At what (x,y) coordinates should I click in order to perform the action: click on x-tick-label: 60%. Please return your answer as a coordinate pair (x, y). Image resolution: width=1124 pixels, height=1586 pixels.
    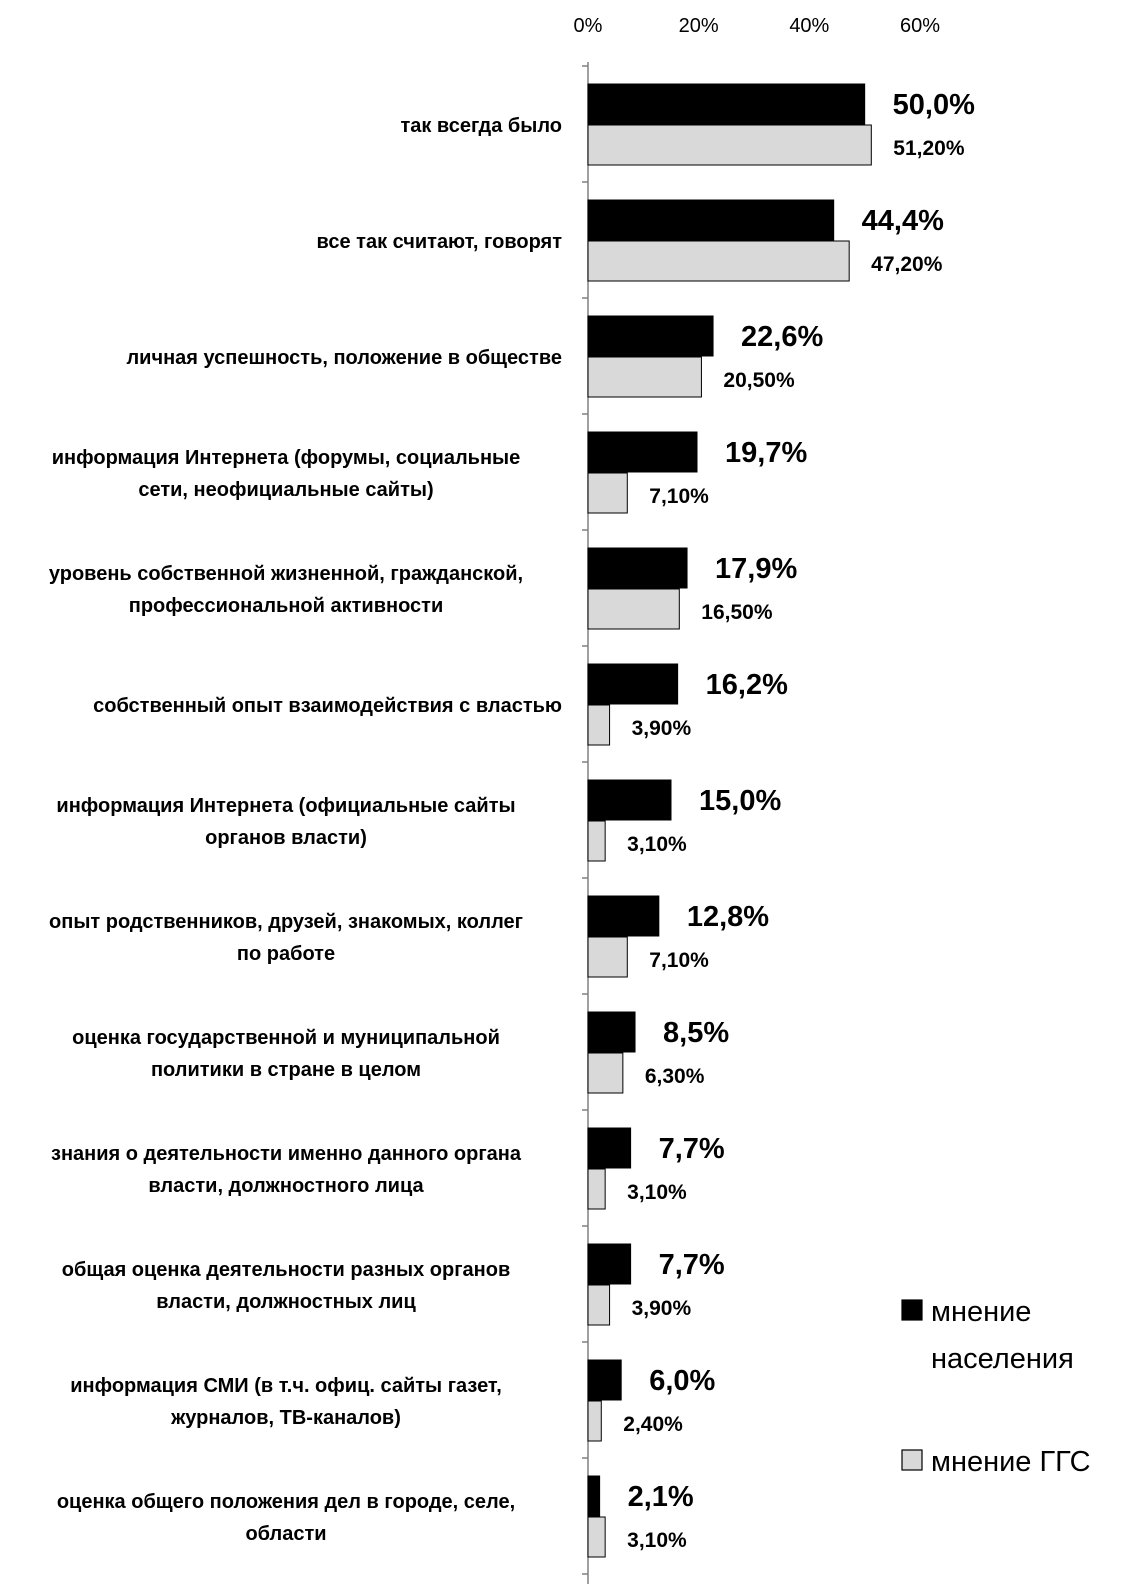
    Looking at the image, I should click on (920, 26).